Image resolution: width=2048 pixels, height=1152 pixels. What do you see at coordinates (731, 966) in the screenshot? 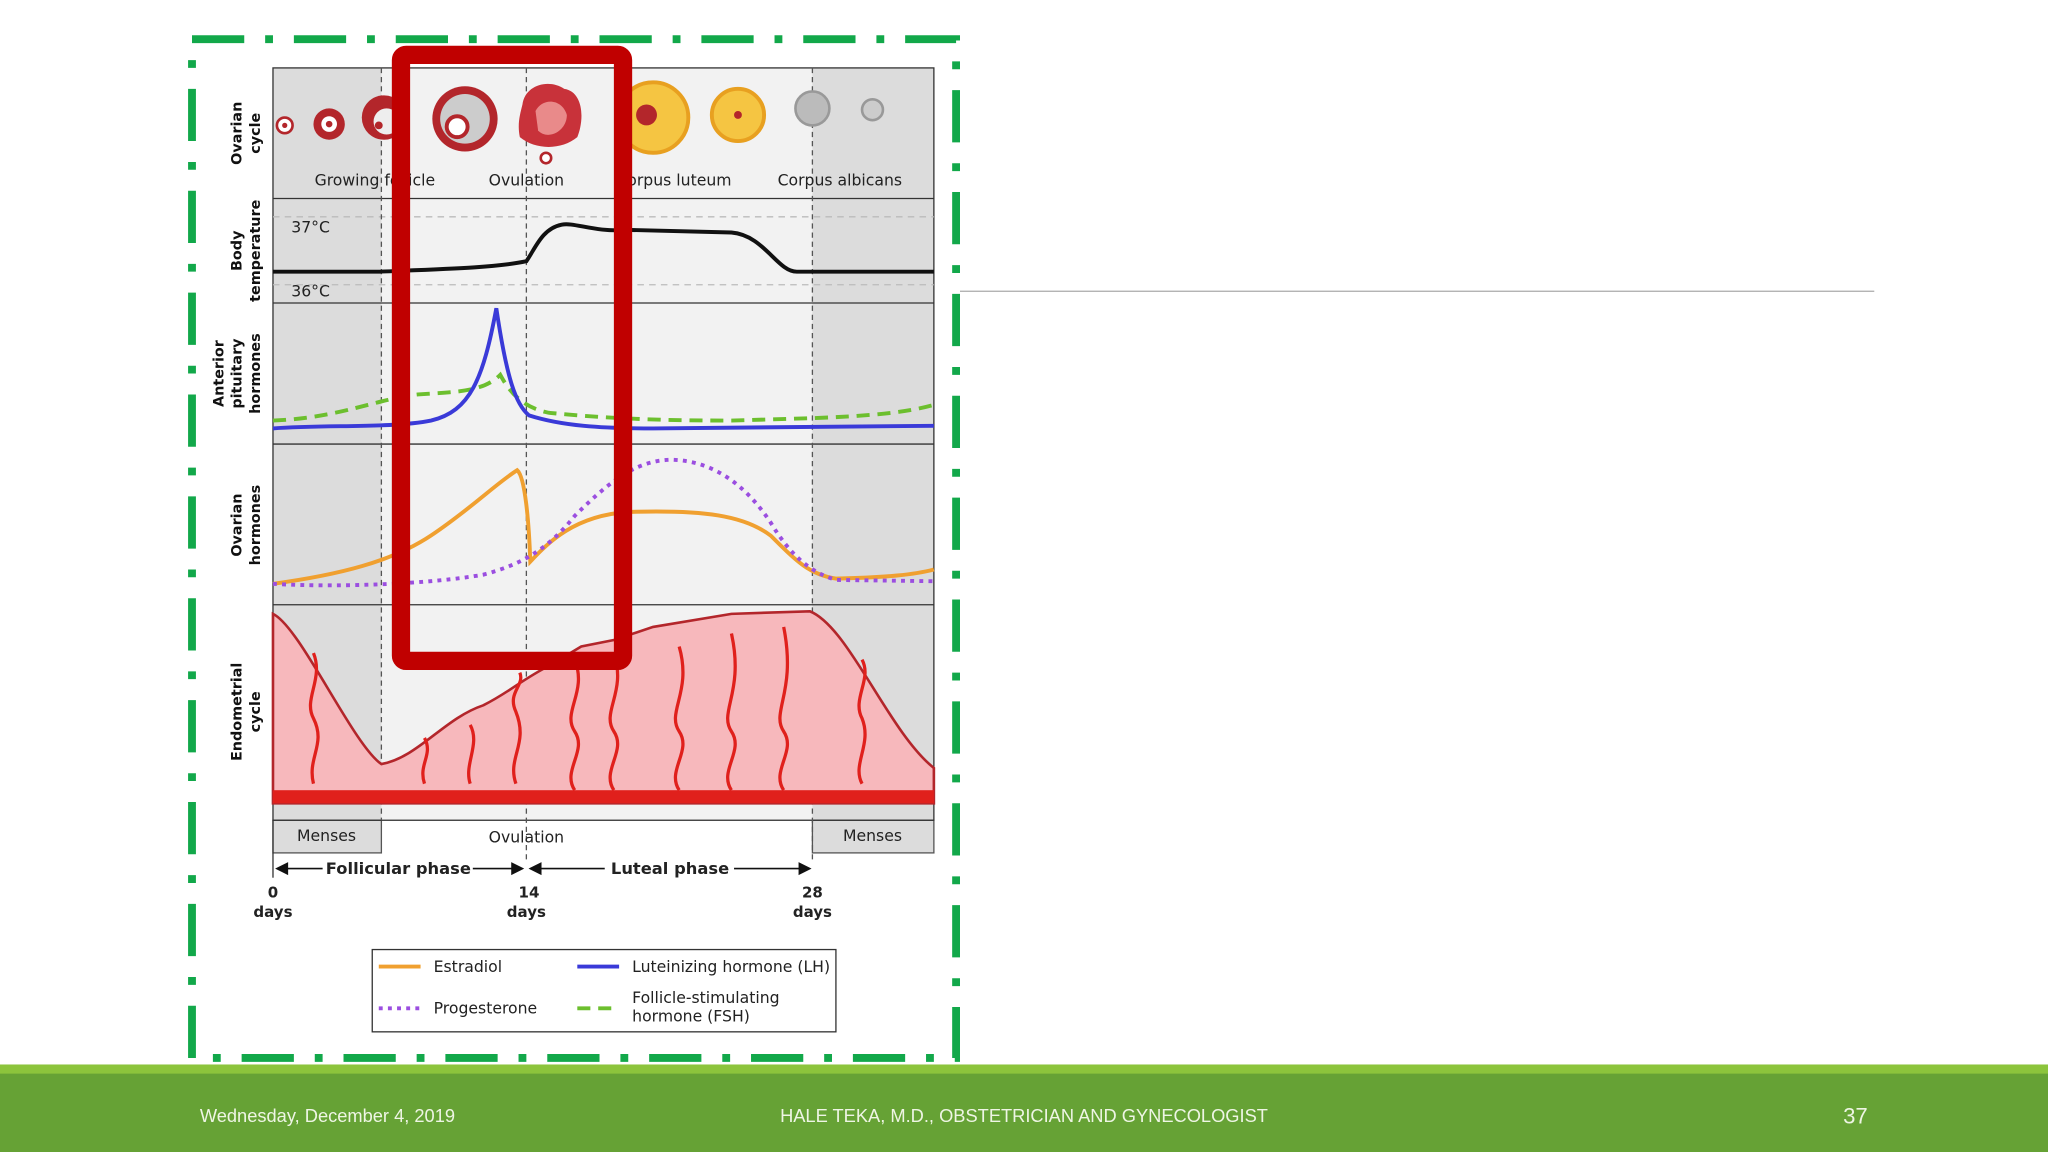
I see `legend-label: Luteinizing hormone (LH)` at bounding box center [731, 966].